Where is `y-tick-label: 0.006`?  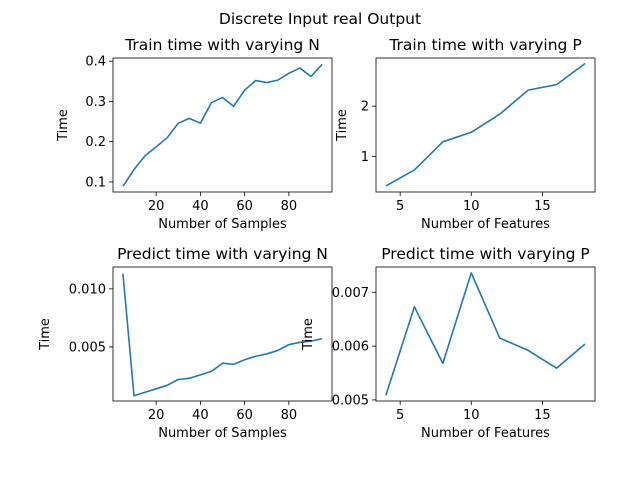 y-tick-label: 0.006 is located at coordinates (350, 347).